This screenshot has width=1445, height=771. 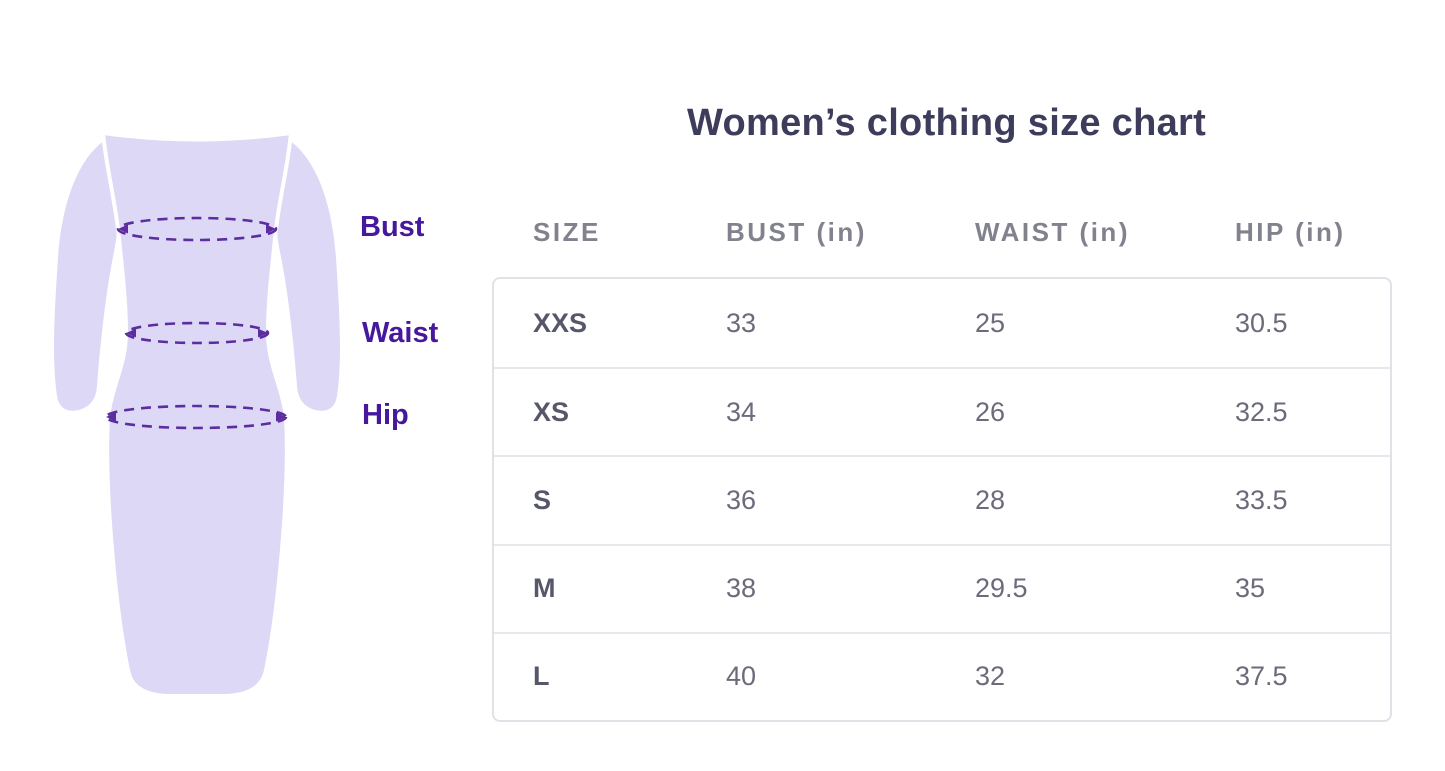 What do you see at coordinates (281, 417) in the screenshot?
I see `hip-arrow-right` at bounding box center [281, 417].